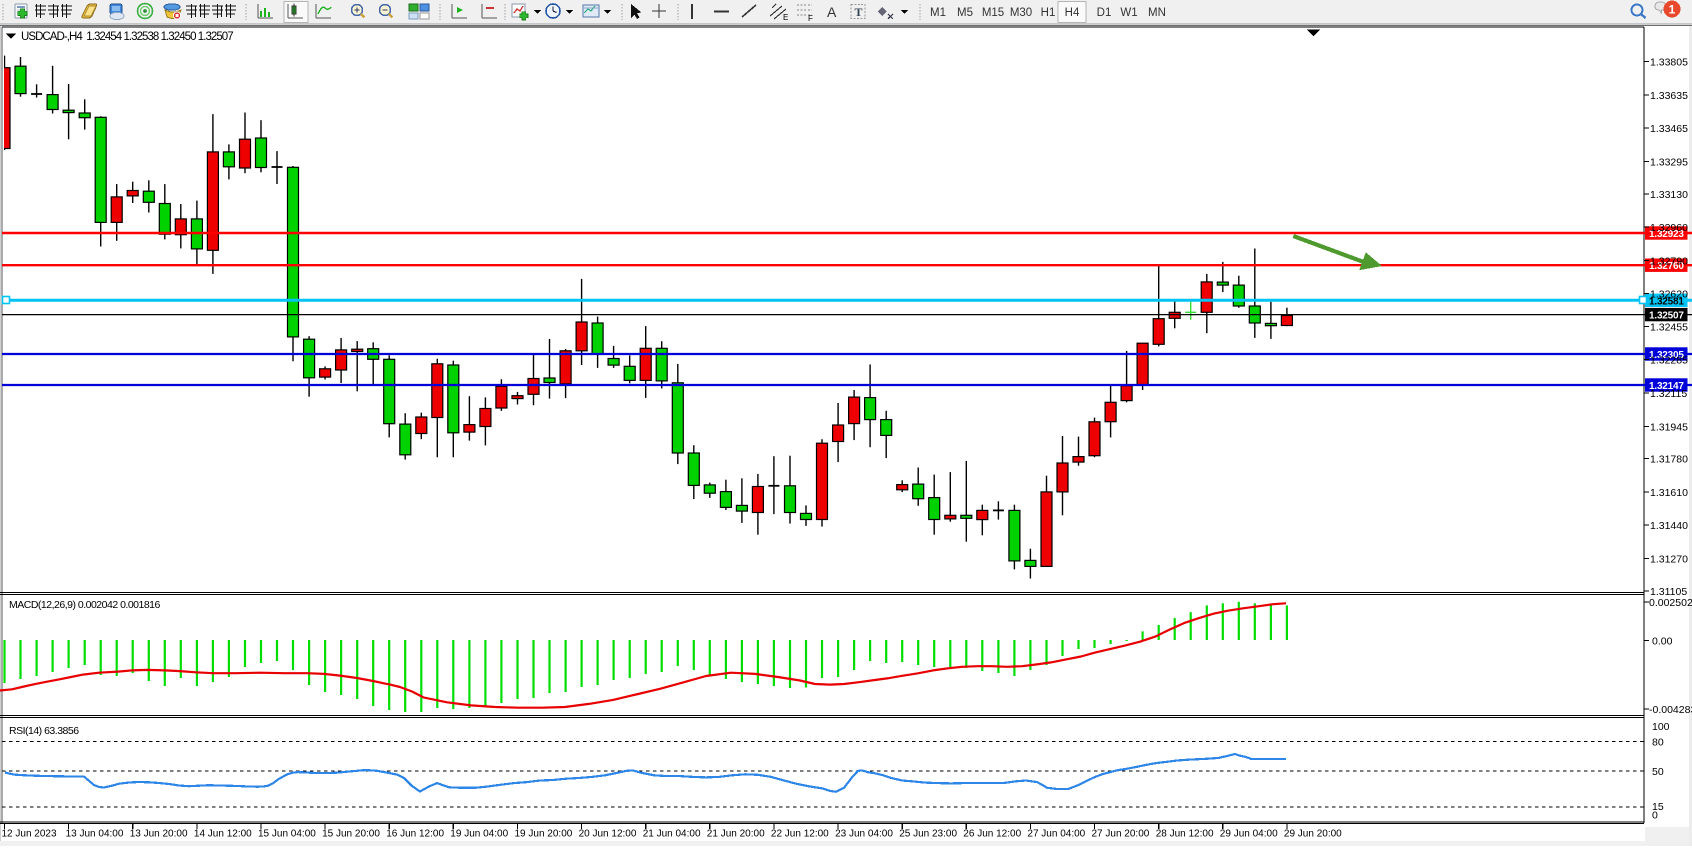  What do you see at coordinates (1669, 427) in the screenshot?
I see `svg-text: 1.31945` at bounding box center [1669, 427].